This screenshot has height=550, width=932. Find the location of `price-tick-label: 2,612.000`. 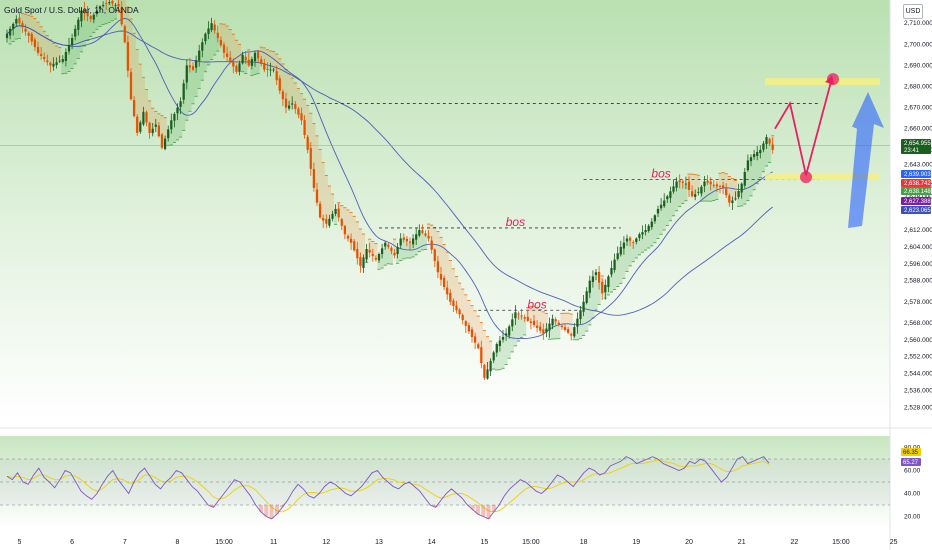

price-tick-label: 2,612.000 is located at coordinates (918, 230).